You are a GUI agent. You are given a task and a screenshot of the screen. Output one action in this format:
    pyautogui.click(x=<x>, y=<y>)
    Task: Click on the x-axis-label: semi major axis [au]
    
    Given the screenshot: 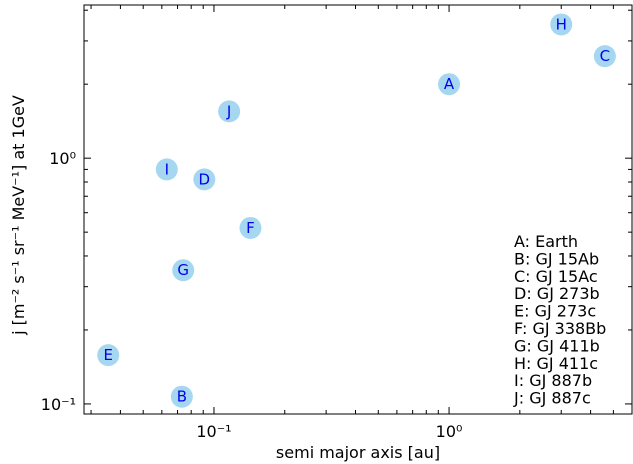 What is the action you would take?
    pyautogui.click(x=358, y=452)
    